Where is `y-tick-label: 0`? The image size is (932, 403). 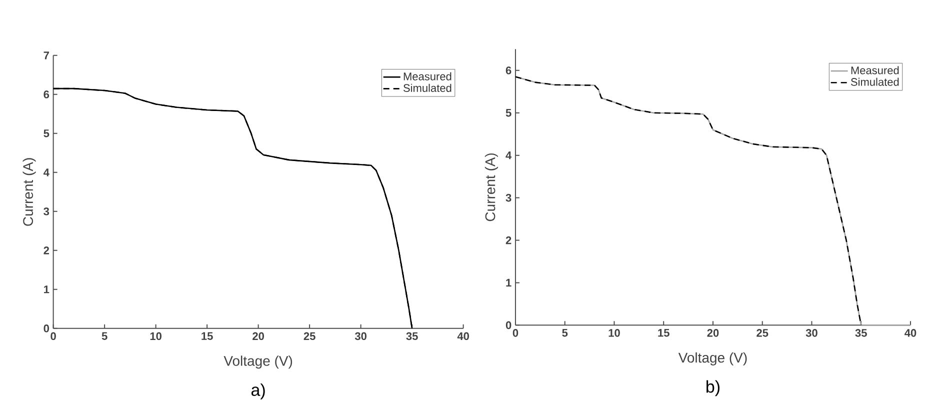 y-tick-label: 0 is located at coordinates (509, 325).